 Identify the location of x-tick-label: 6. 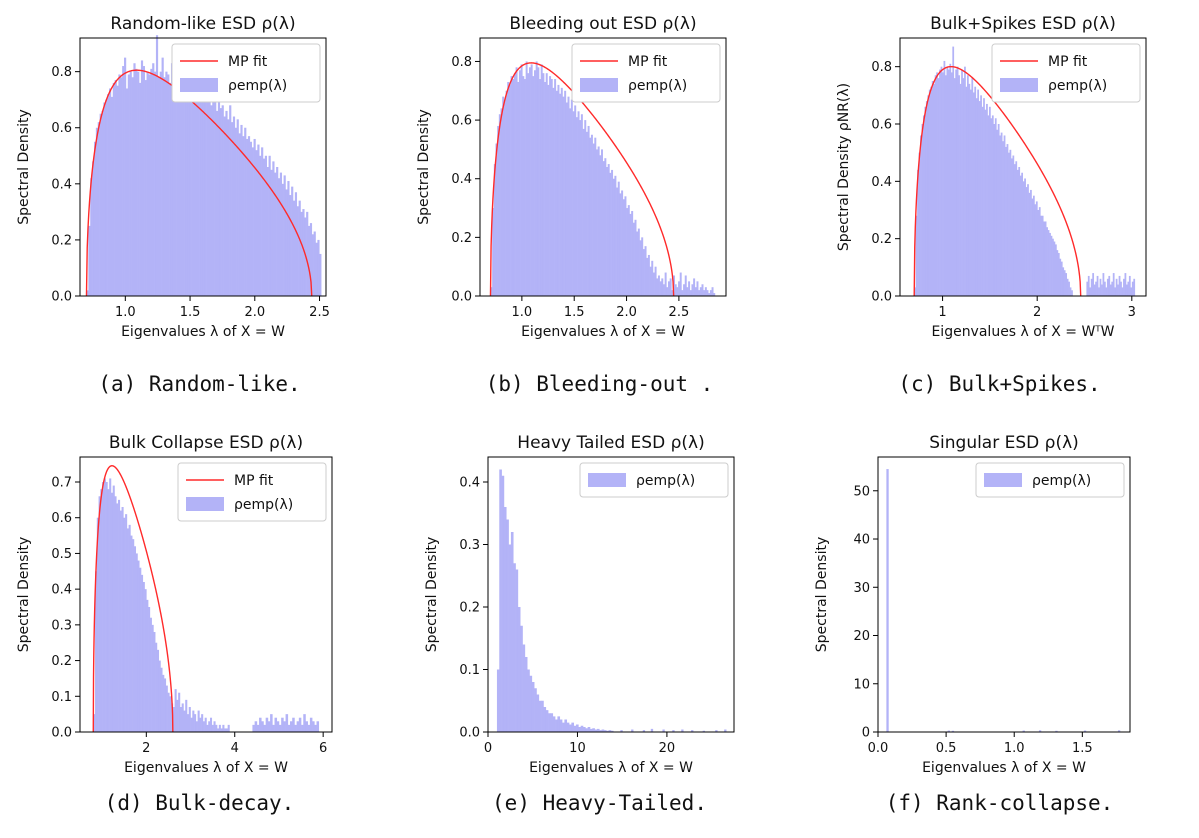
(323, 748).